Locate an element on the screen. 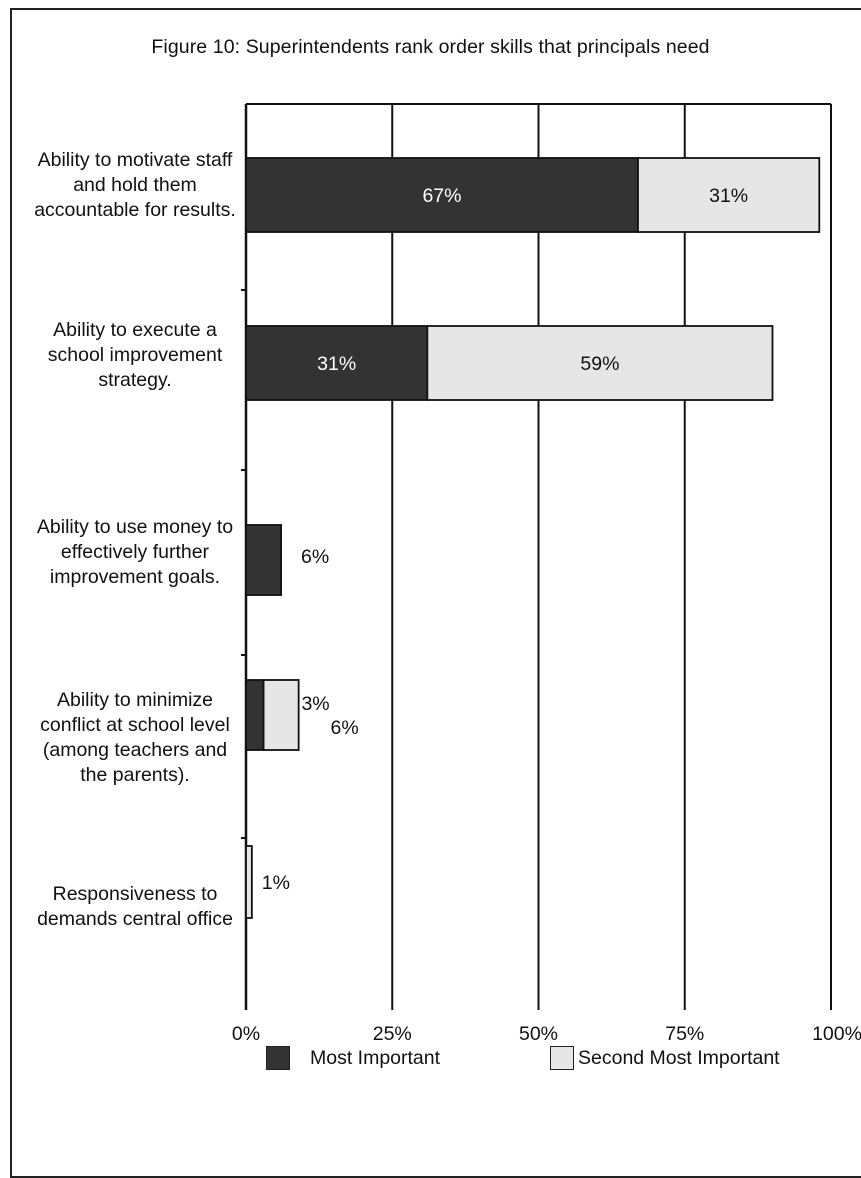 The width and height of the screenshot is (861, 1178). data-label: 3% is located at coordinates (315, 704).